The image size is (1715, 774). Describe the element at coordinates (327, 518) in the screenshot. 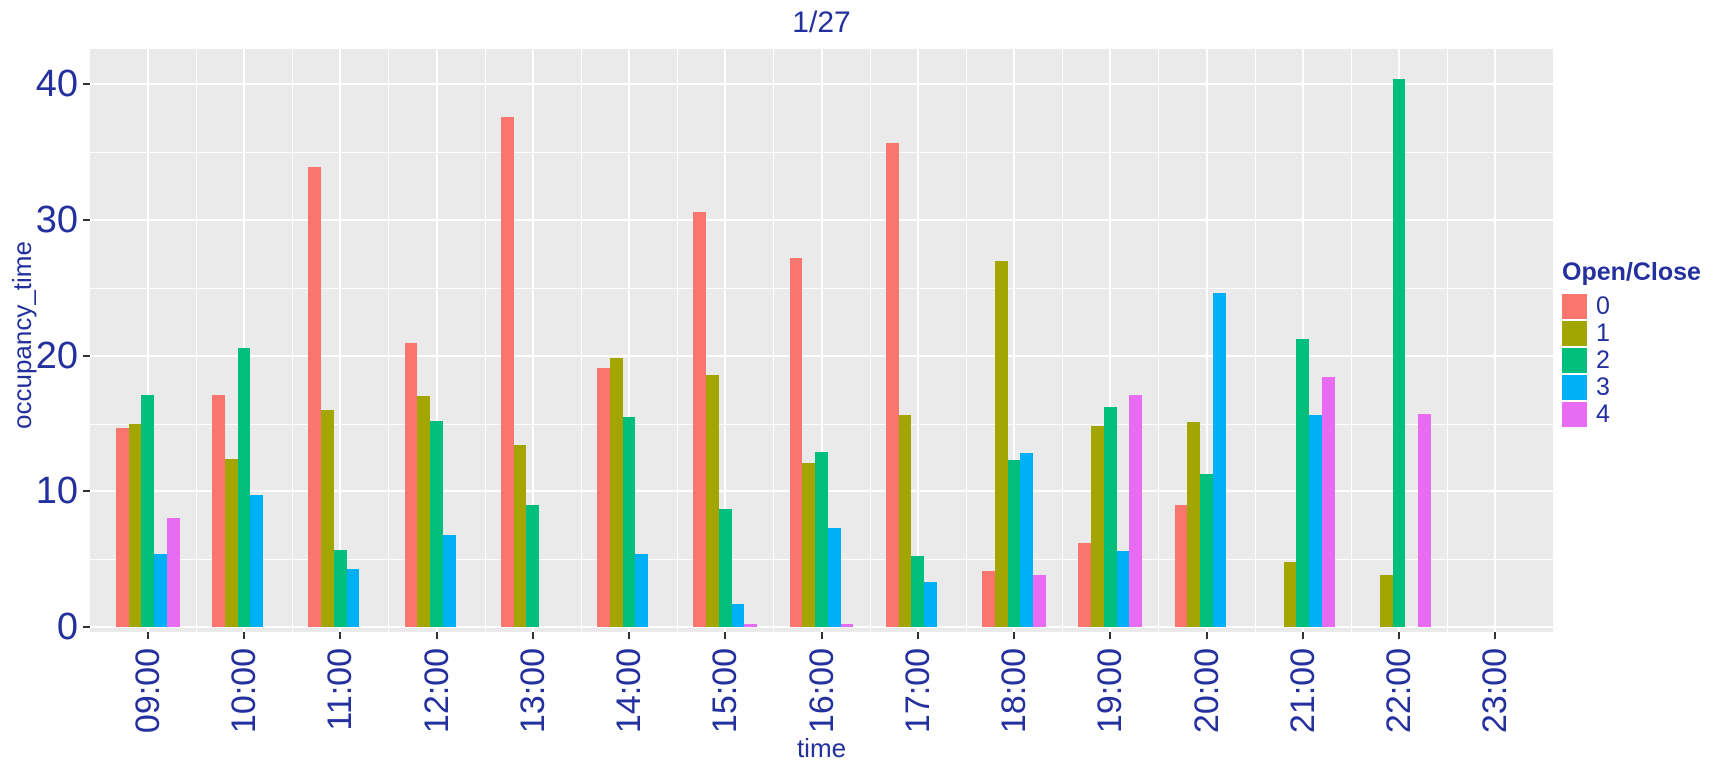

I see `bar-11:00-group-1` at that location.